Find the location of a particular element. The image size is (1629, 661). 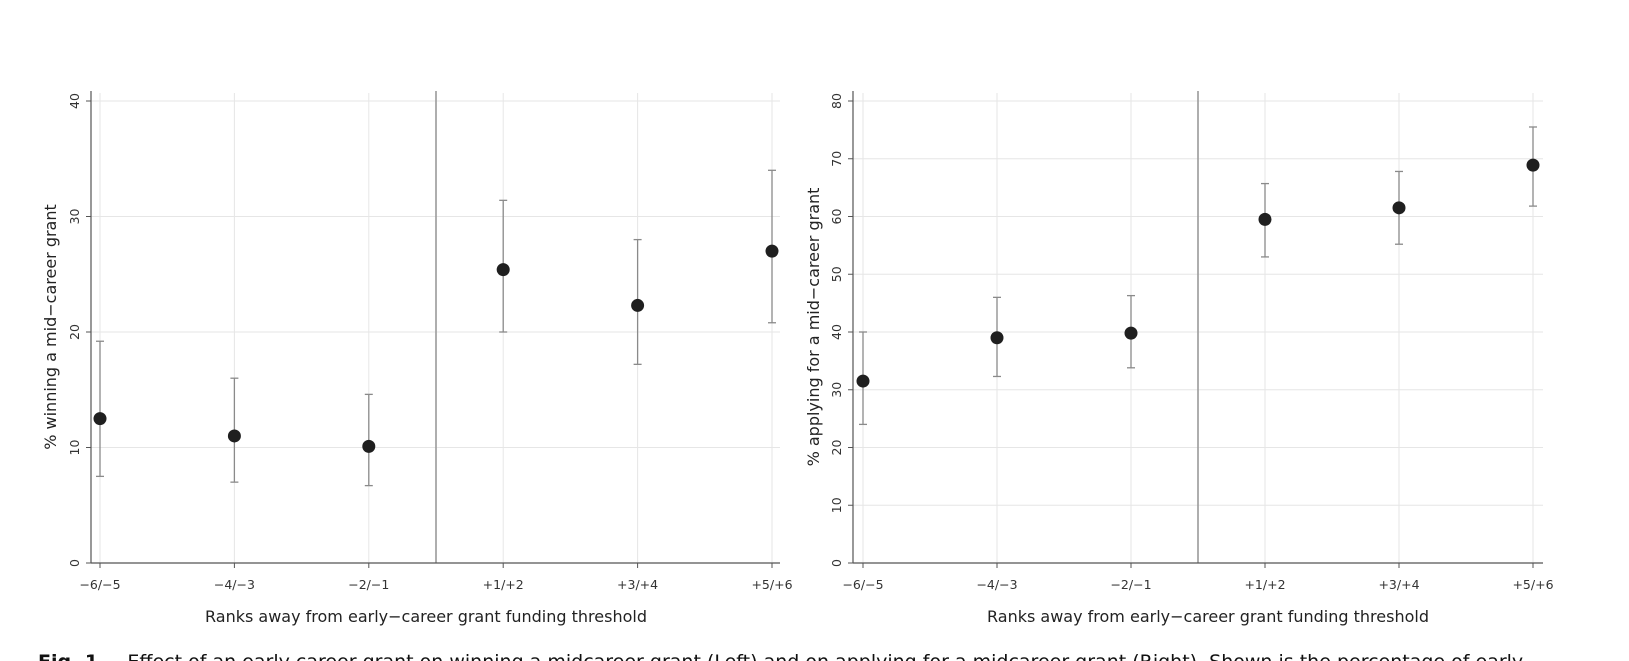

left-x-tick-label: +3/+4 is located at coordinates (637, 584).